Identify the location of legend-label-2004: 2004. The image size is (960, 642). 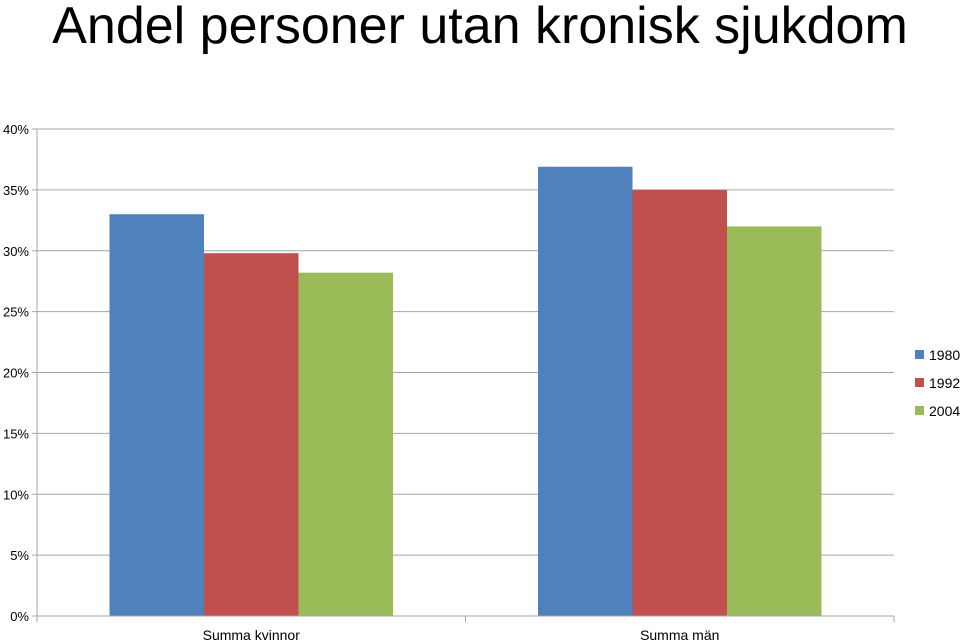
(944, 411).